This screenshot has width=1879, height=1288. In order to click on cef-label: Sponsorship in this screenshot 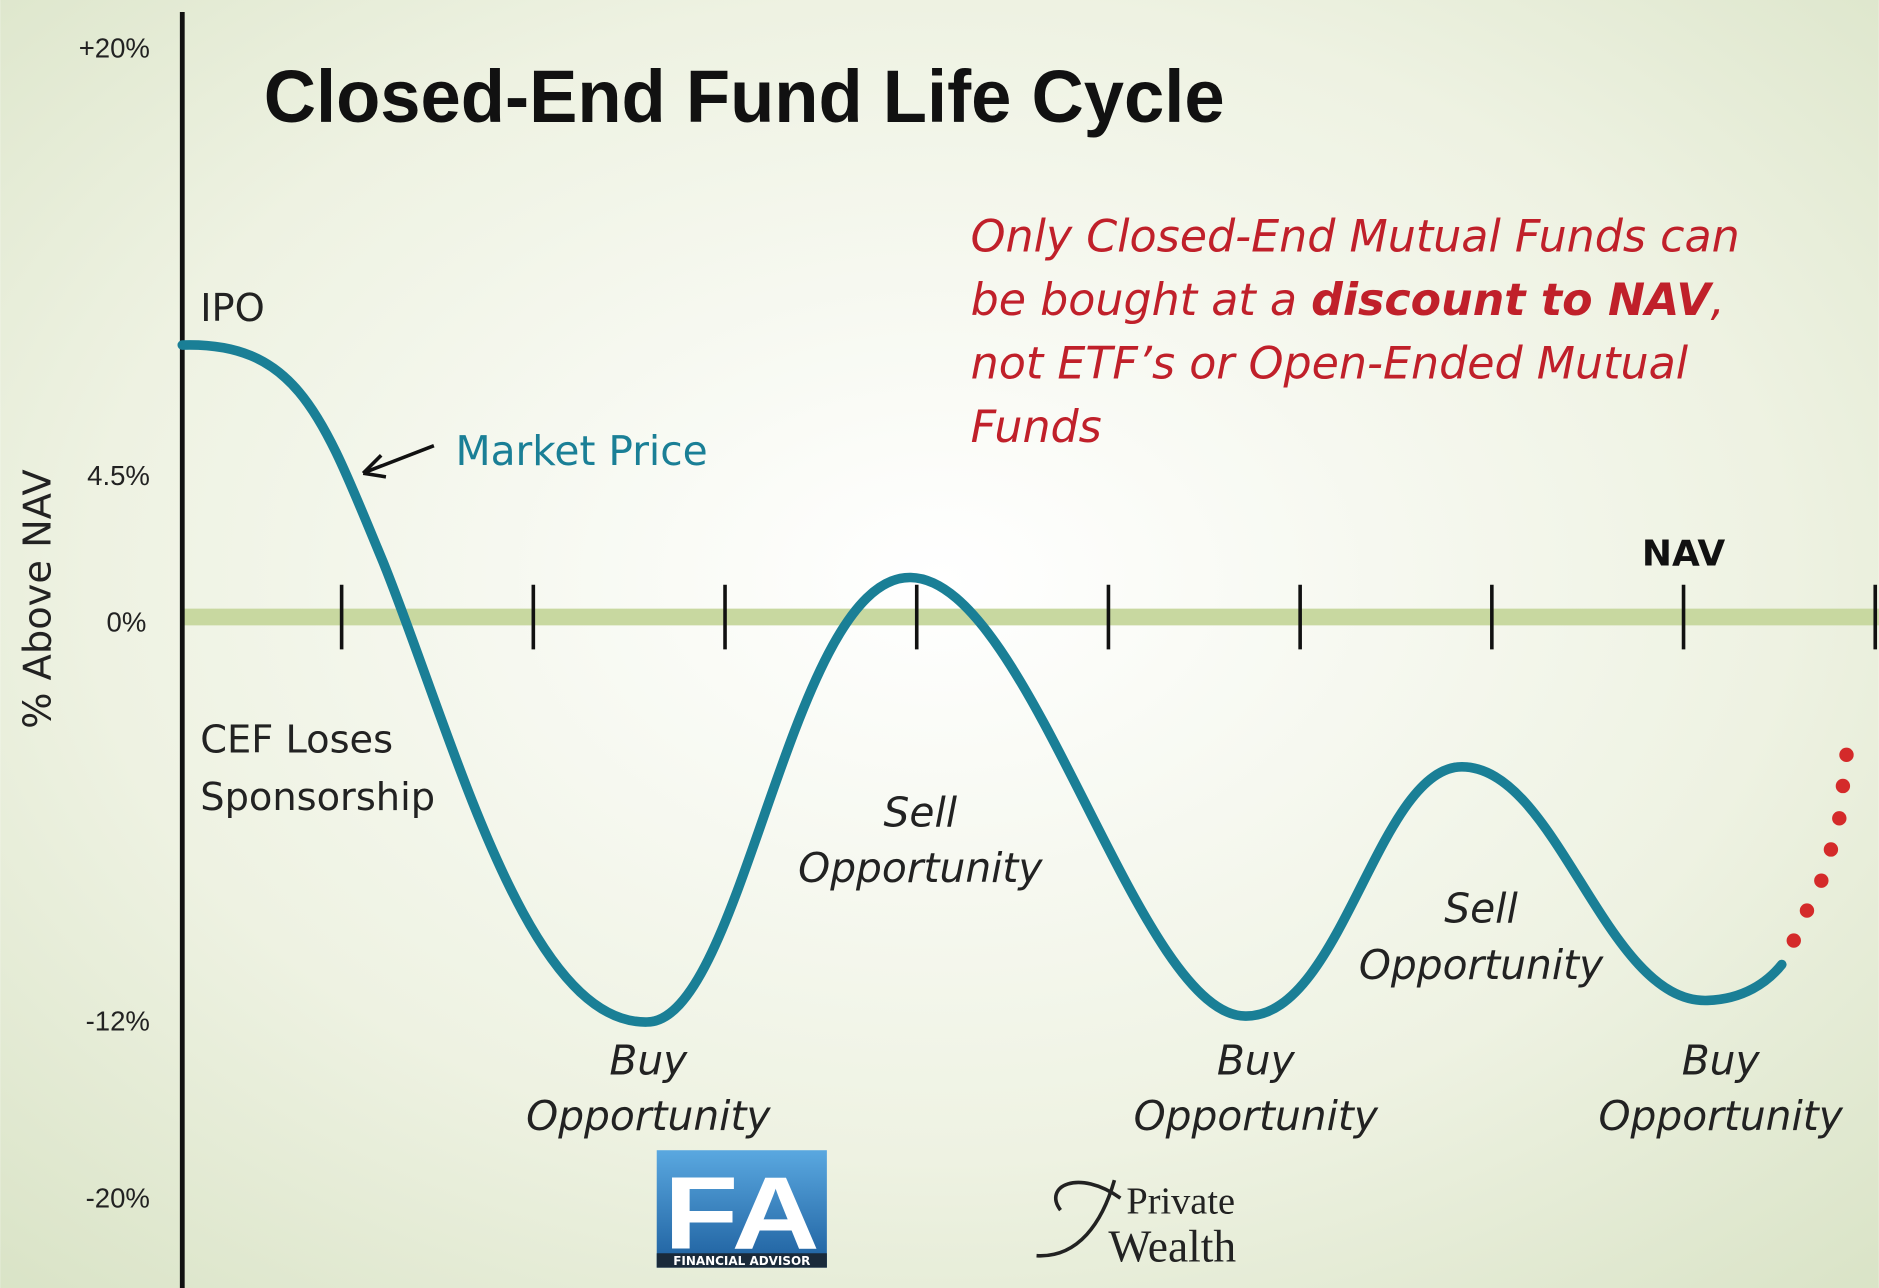, I will do `click(317, 797)`.